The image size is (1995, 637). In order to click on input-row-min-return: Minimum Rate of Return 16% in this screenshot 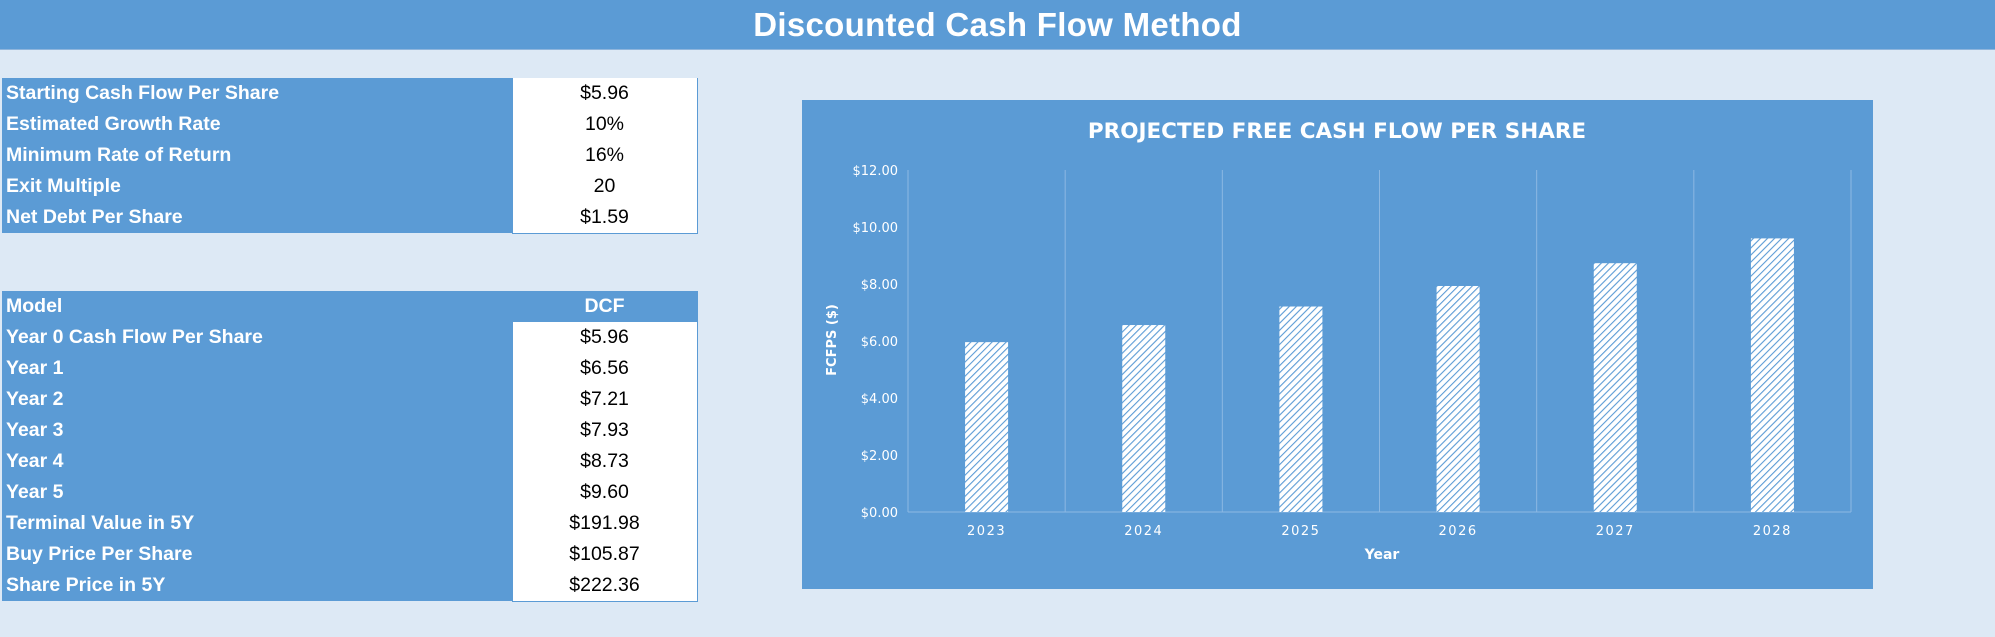, I will do `click(350, 155)`.